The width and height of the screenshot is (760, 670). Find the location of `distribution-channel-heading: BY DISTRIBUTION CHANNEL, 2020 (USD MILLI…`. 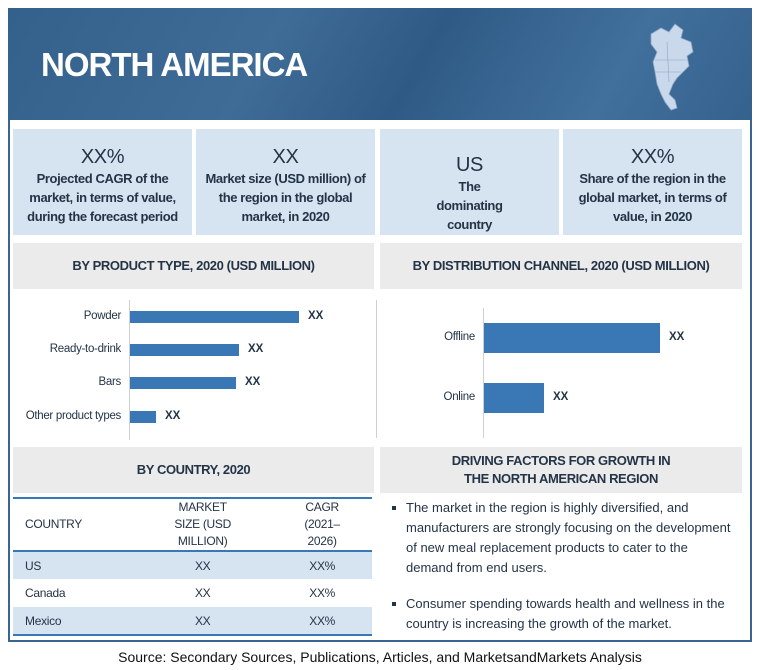

distribution-channel-heading: BY DISTRIBUTION CHANNEL, 2020 (USD MILLI… is located at coordinates (561, 266).